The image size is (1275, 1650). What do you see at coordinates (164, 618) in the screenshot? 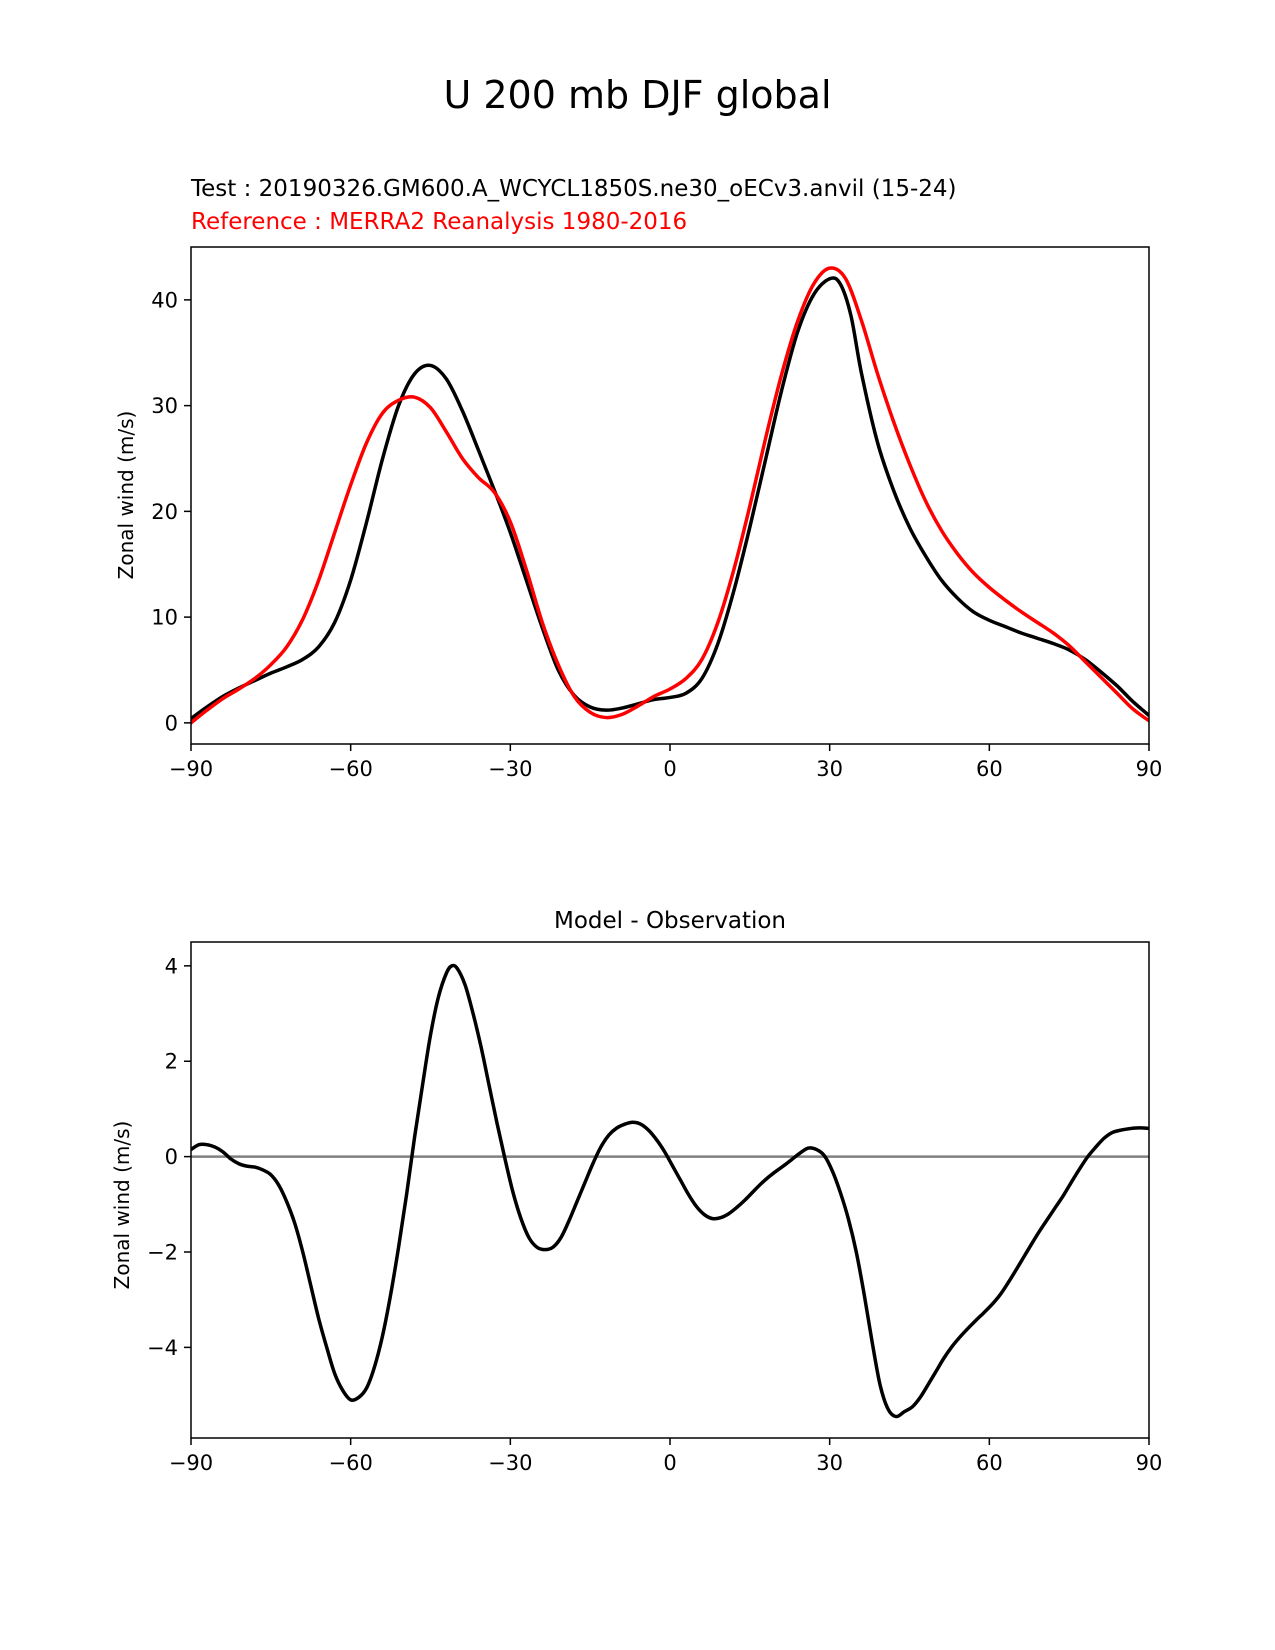
I see `y-tick-label: 10` at bounding box center [164, 618].